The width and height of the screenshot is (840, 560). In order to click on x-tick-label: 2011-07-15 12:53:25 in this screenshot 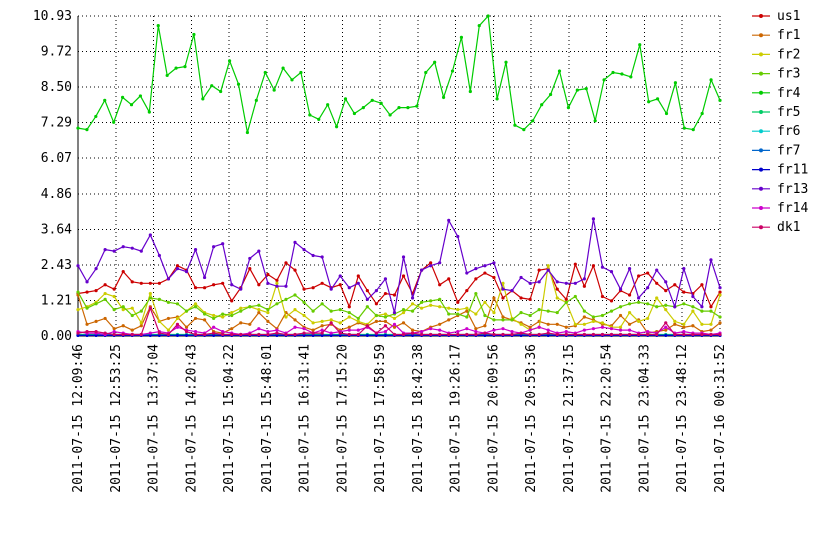, I will do `click(116, 418)`.